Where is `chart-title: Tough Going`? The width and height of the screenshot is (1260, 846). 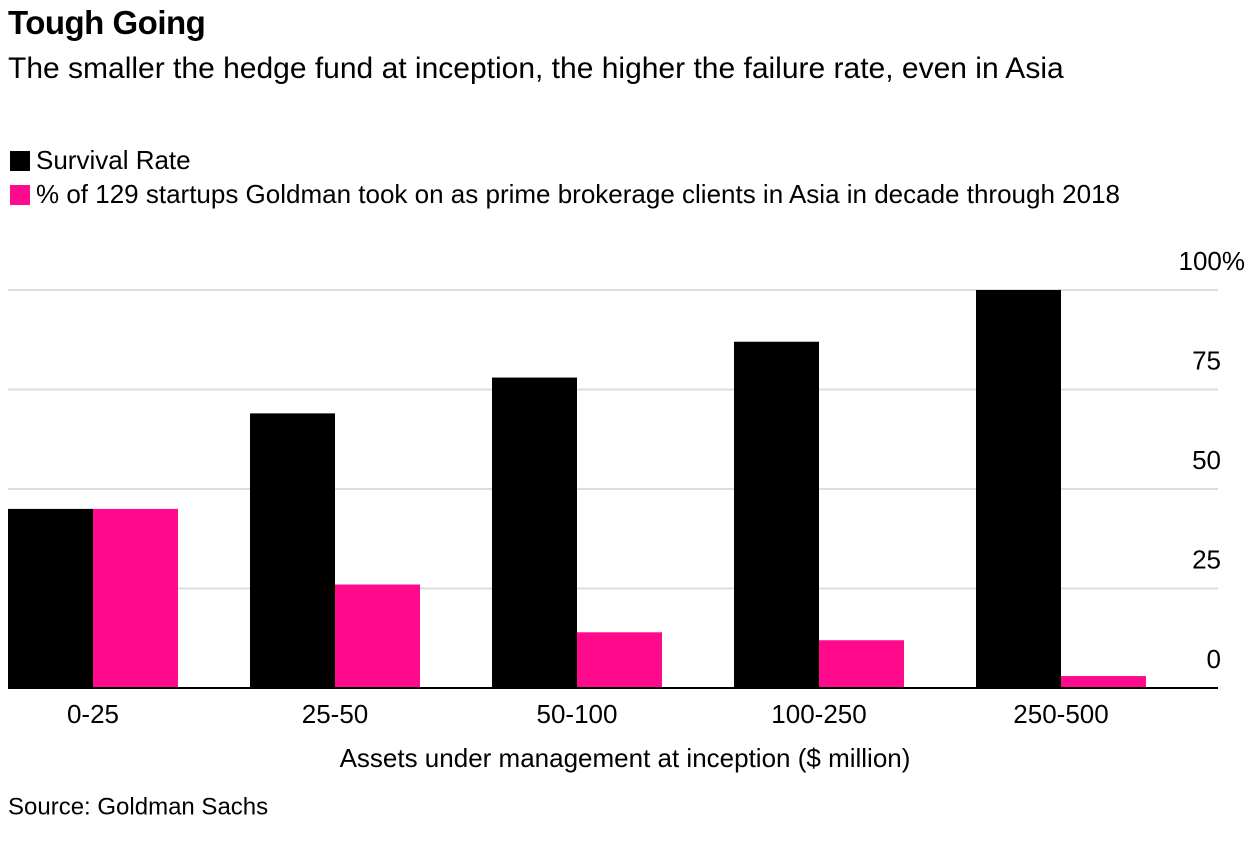 chart-title: Tough Going is located at coordinates (107, 22).